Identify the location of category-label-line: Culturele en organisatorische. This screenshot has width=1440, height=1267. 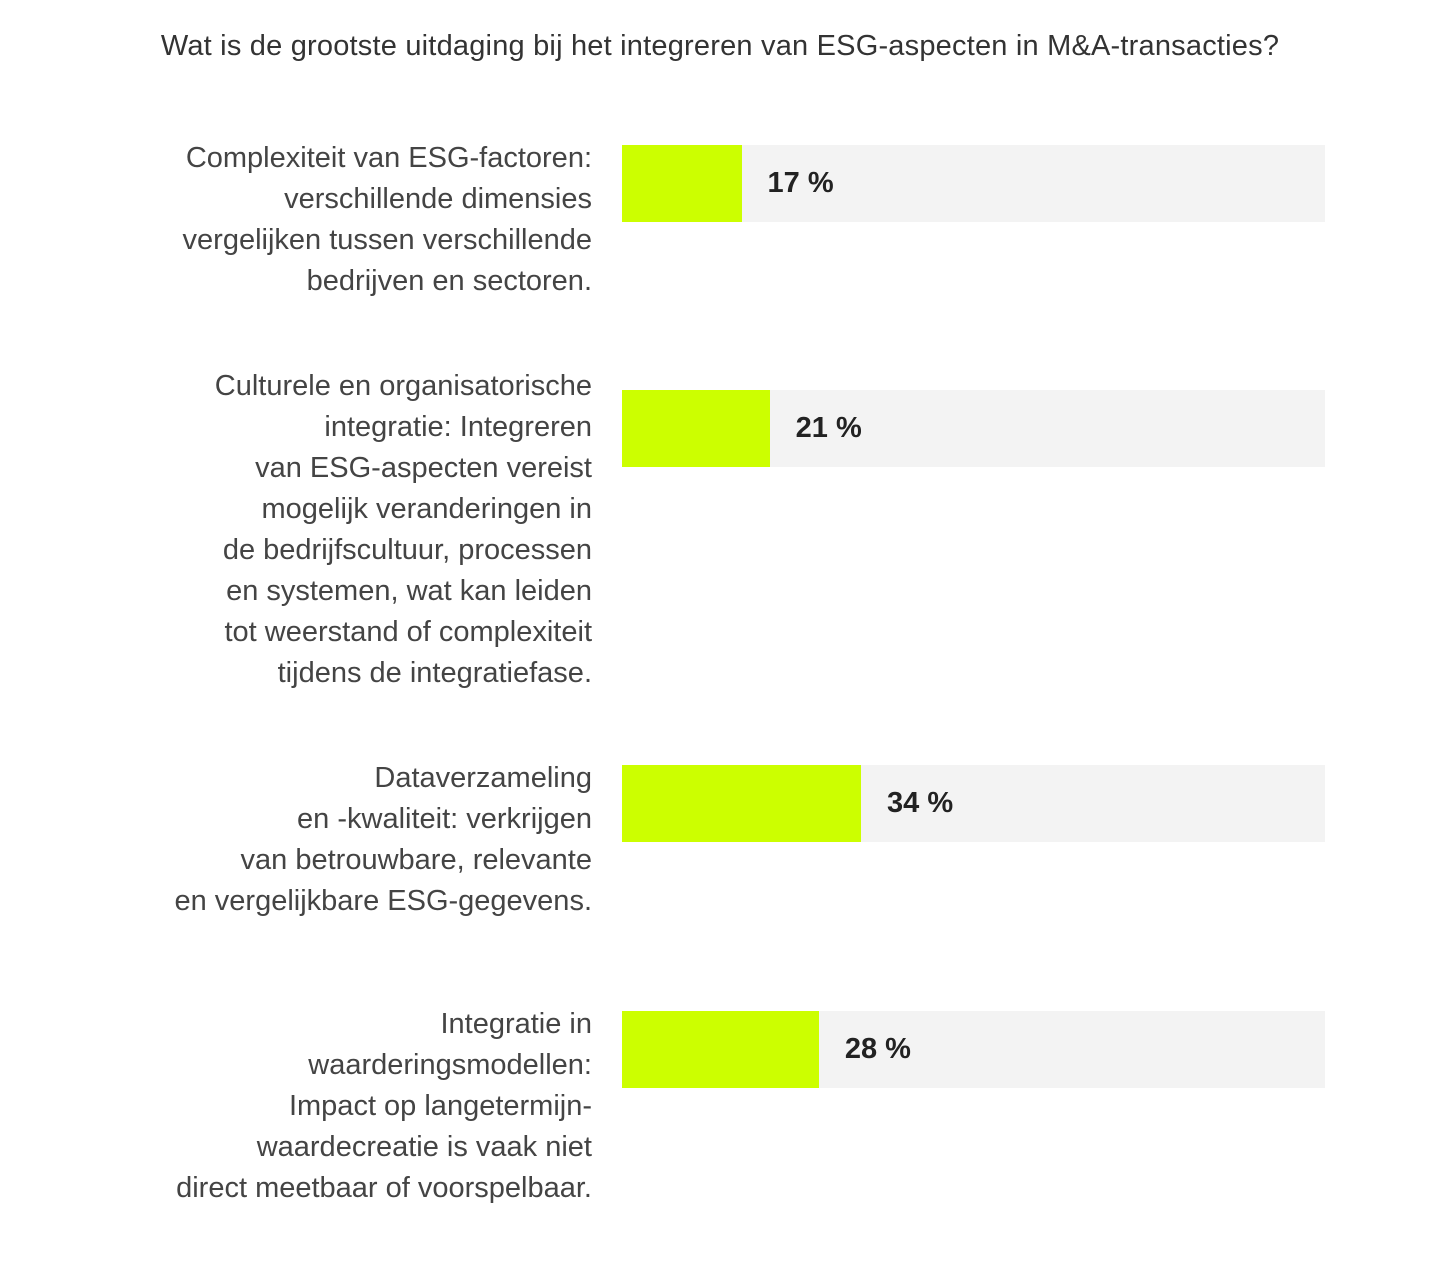
(403, 386).